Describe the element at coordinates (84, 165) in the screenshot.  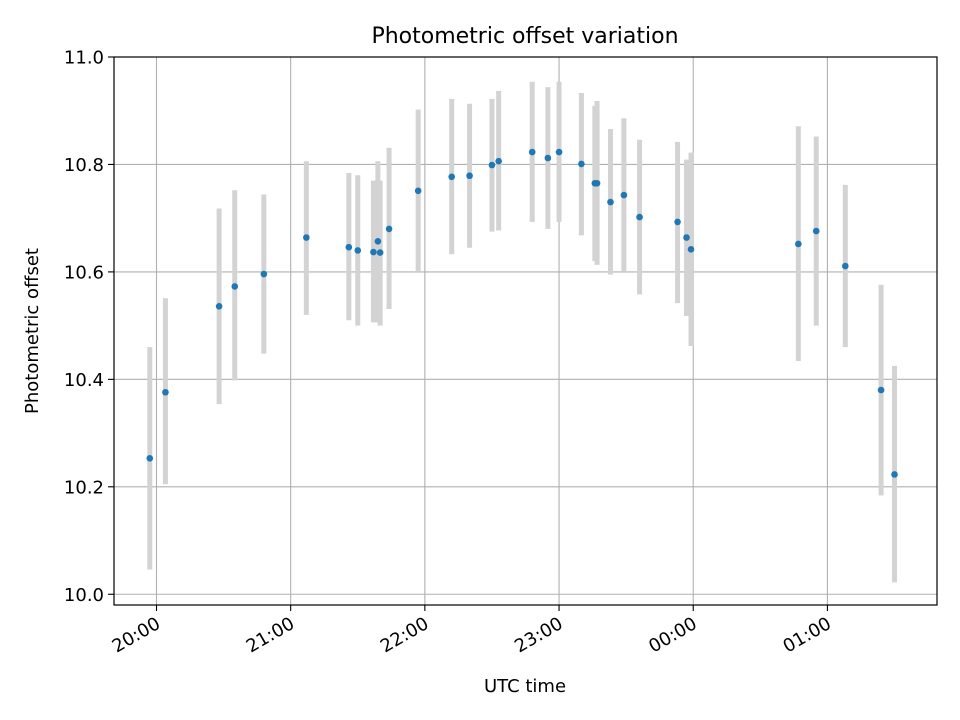
I see `y-tick-label: 10.8` at that location.